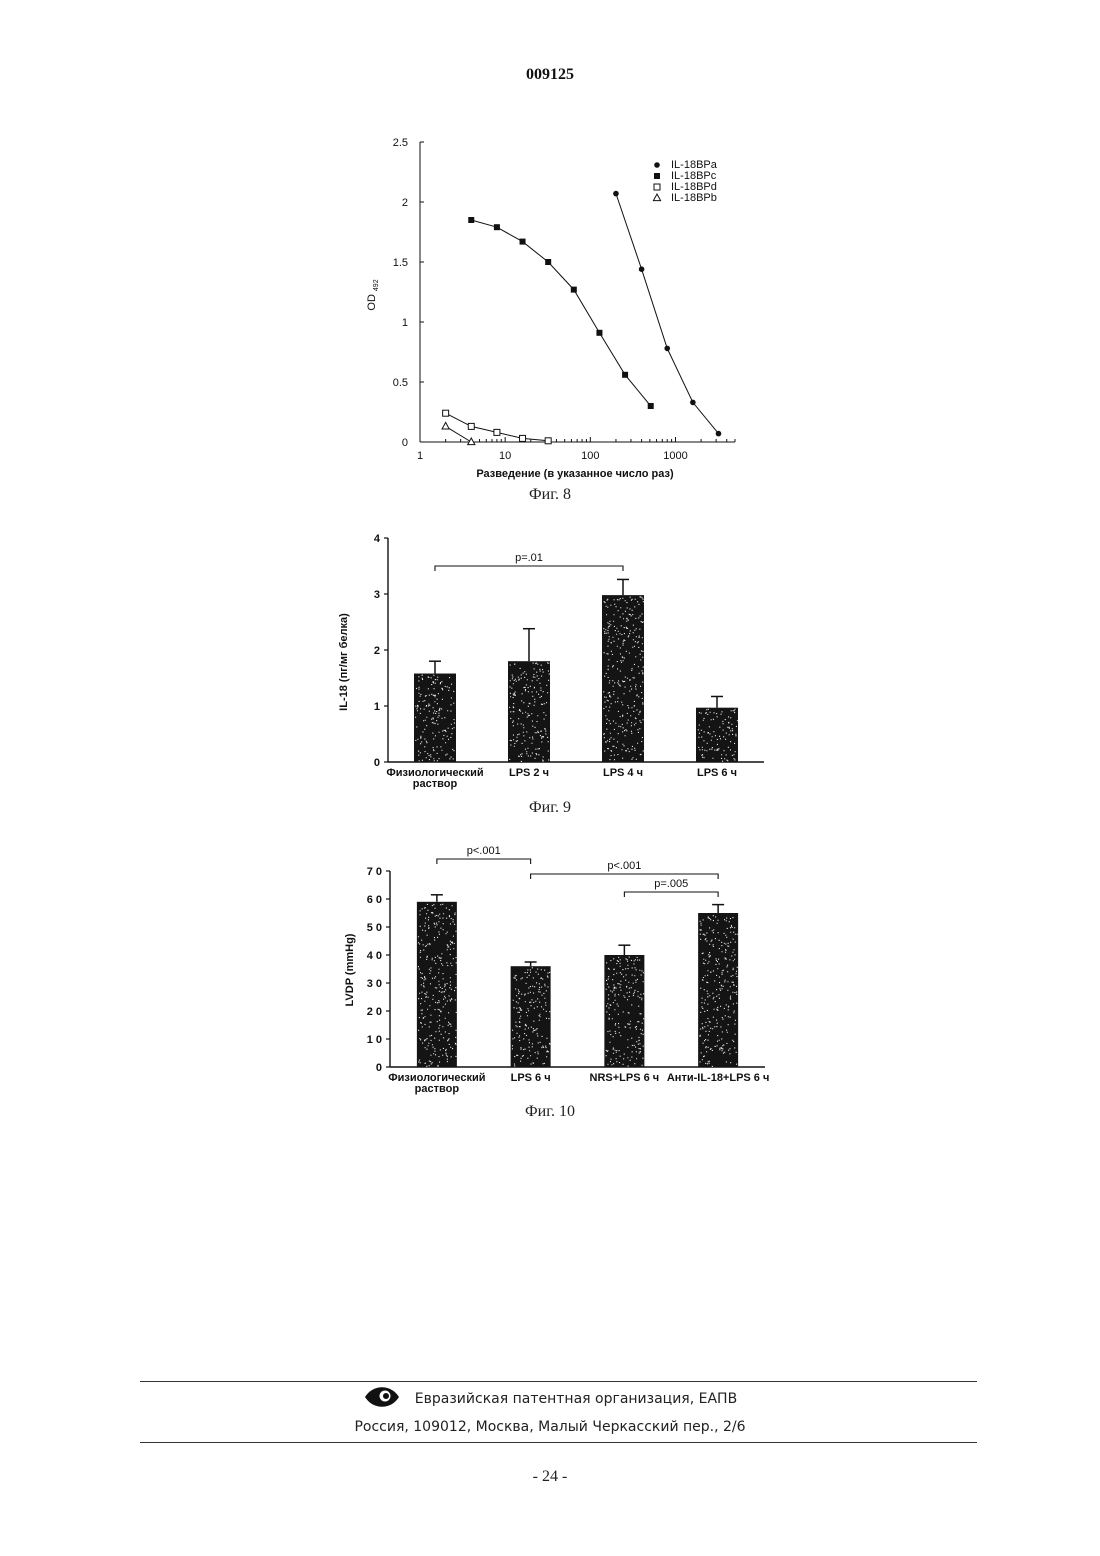 The height and width of the screenshot is (1556, 1100). I want to click on footer-organization: Евразийская патентная организация, ЕАПВ, so click(550, 1399).